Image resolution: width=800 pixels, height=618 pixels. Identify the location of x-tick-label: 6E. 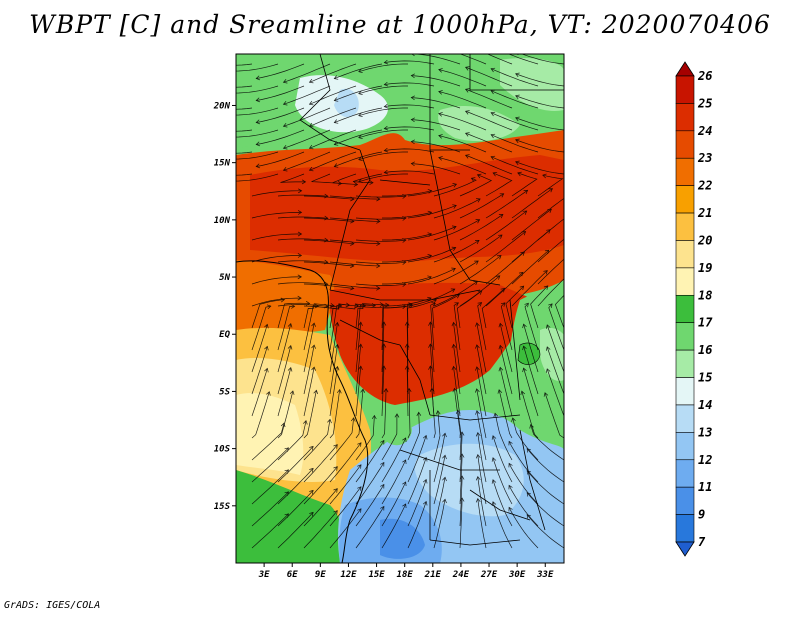
(292, 575).